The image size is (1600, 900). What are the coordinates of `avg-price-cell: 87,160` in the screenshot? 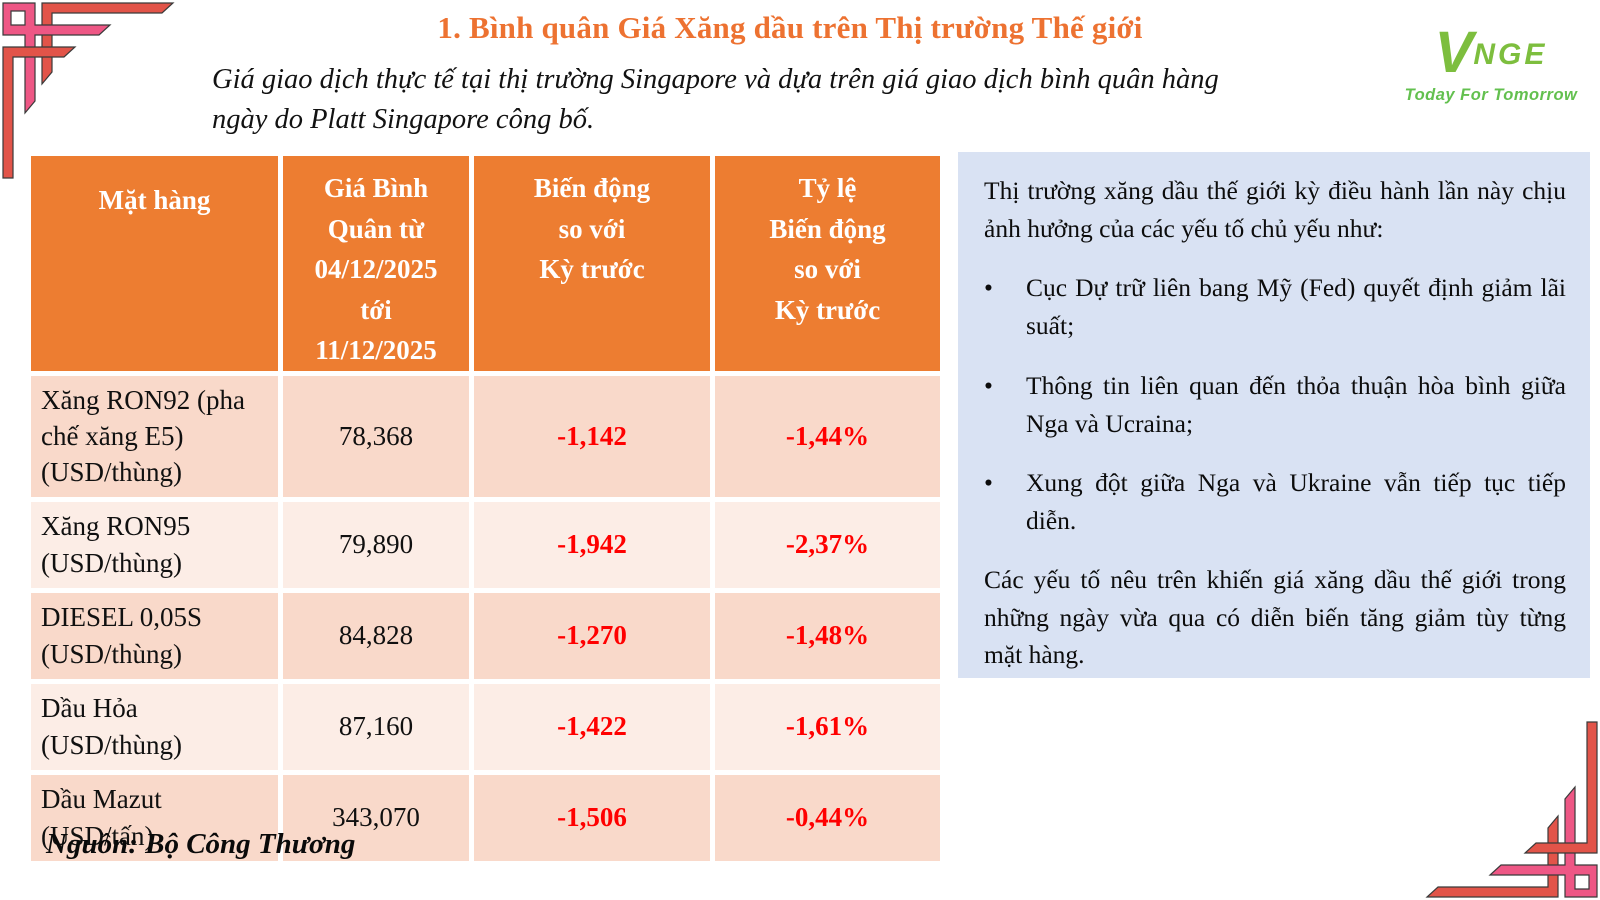 It's located at (376, 726).